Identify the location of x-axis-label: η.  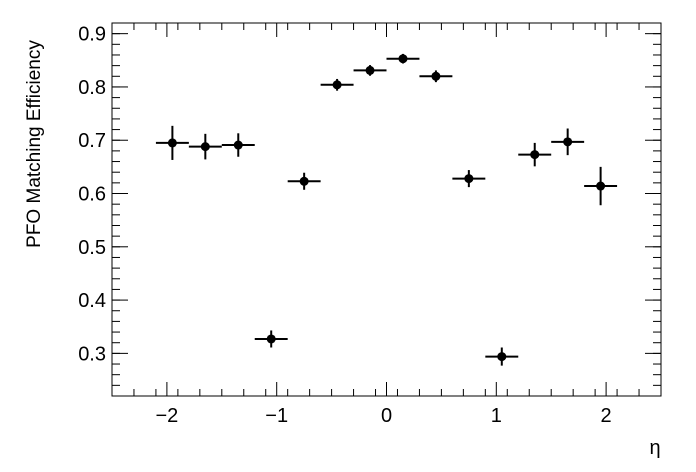
(654, 448).